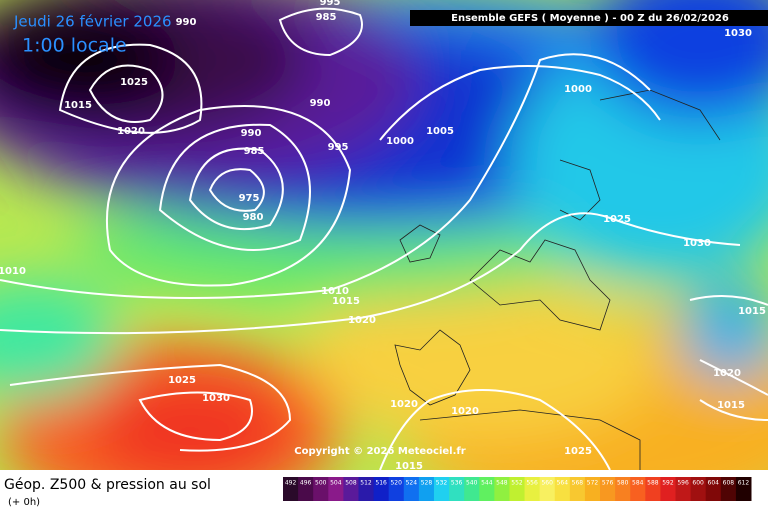 The image size is (768, 516). Describe the element at coordinates (107, 485) in the screenshot. I see `footer-title: Géop. Z500 & pression au sol` at that location.